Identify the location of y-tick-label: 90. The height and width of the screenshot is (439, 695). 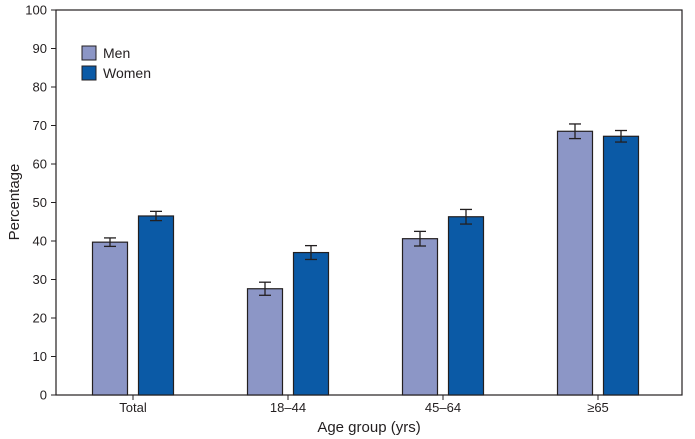
(40, 48).